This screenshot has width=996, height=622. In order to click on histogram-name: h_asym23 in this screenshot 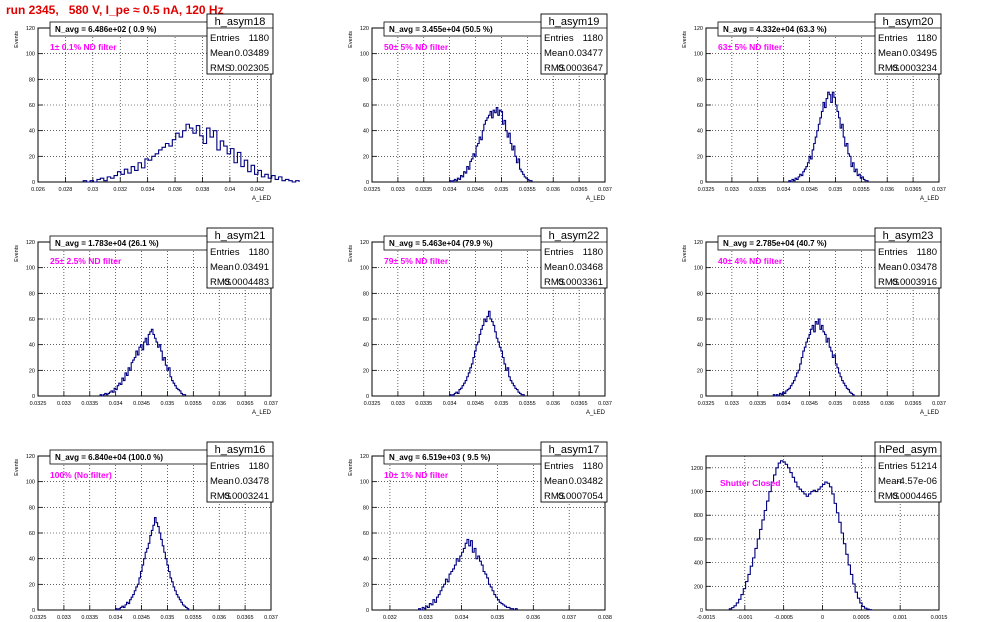, I will do `click(908, 236)`.